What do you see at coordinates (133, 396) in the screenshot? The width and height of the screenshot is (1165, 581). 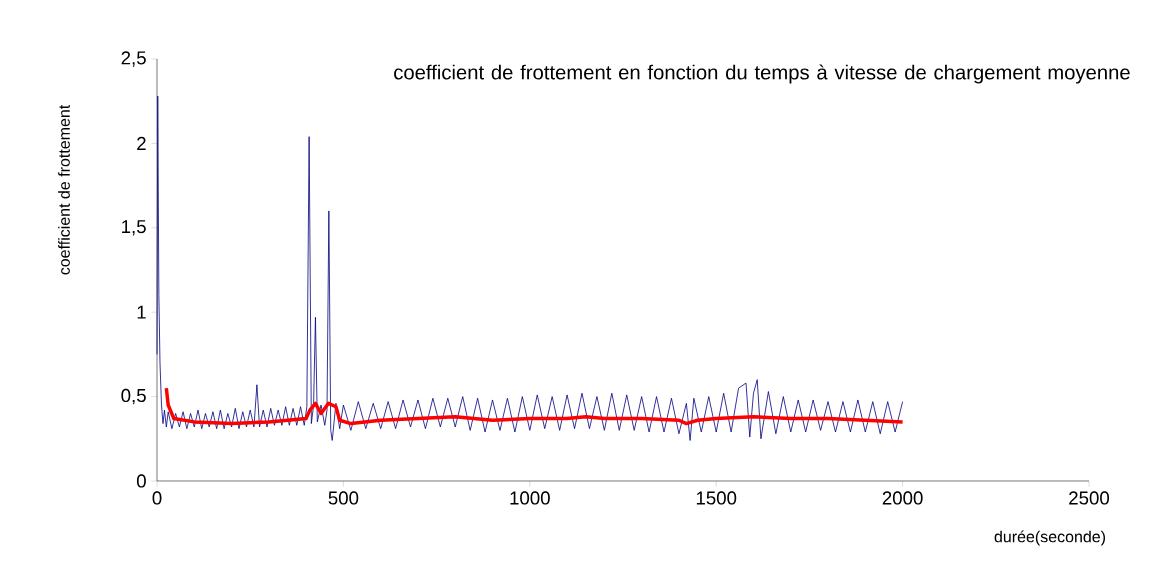 I see `y-tick-label: 0,5` at bounding box center [133, 396].